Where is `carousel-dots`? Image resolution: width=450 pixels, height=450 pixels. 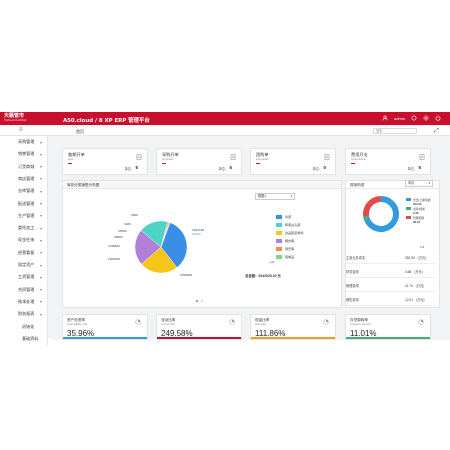
carousel-dots is located at coordinates (202, 301).